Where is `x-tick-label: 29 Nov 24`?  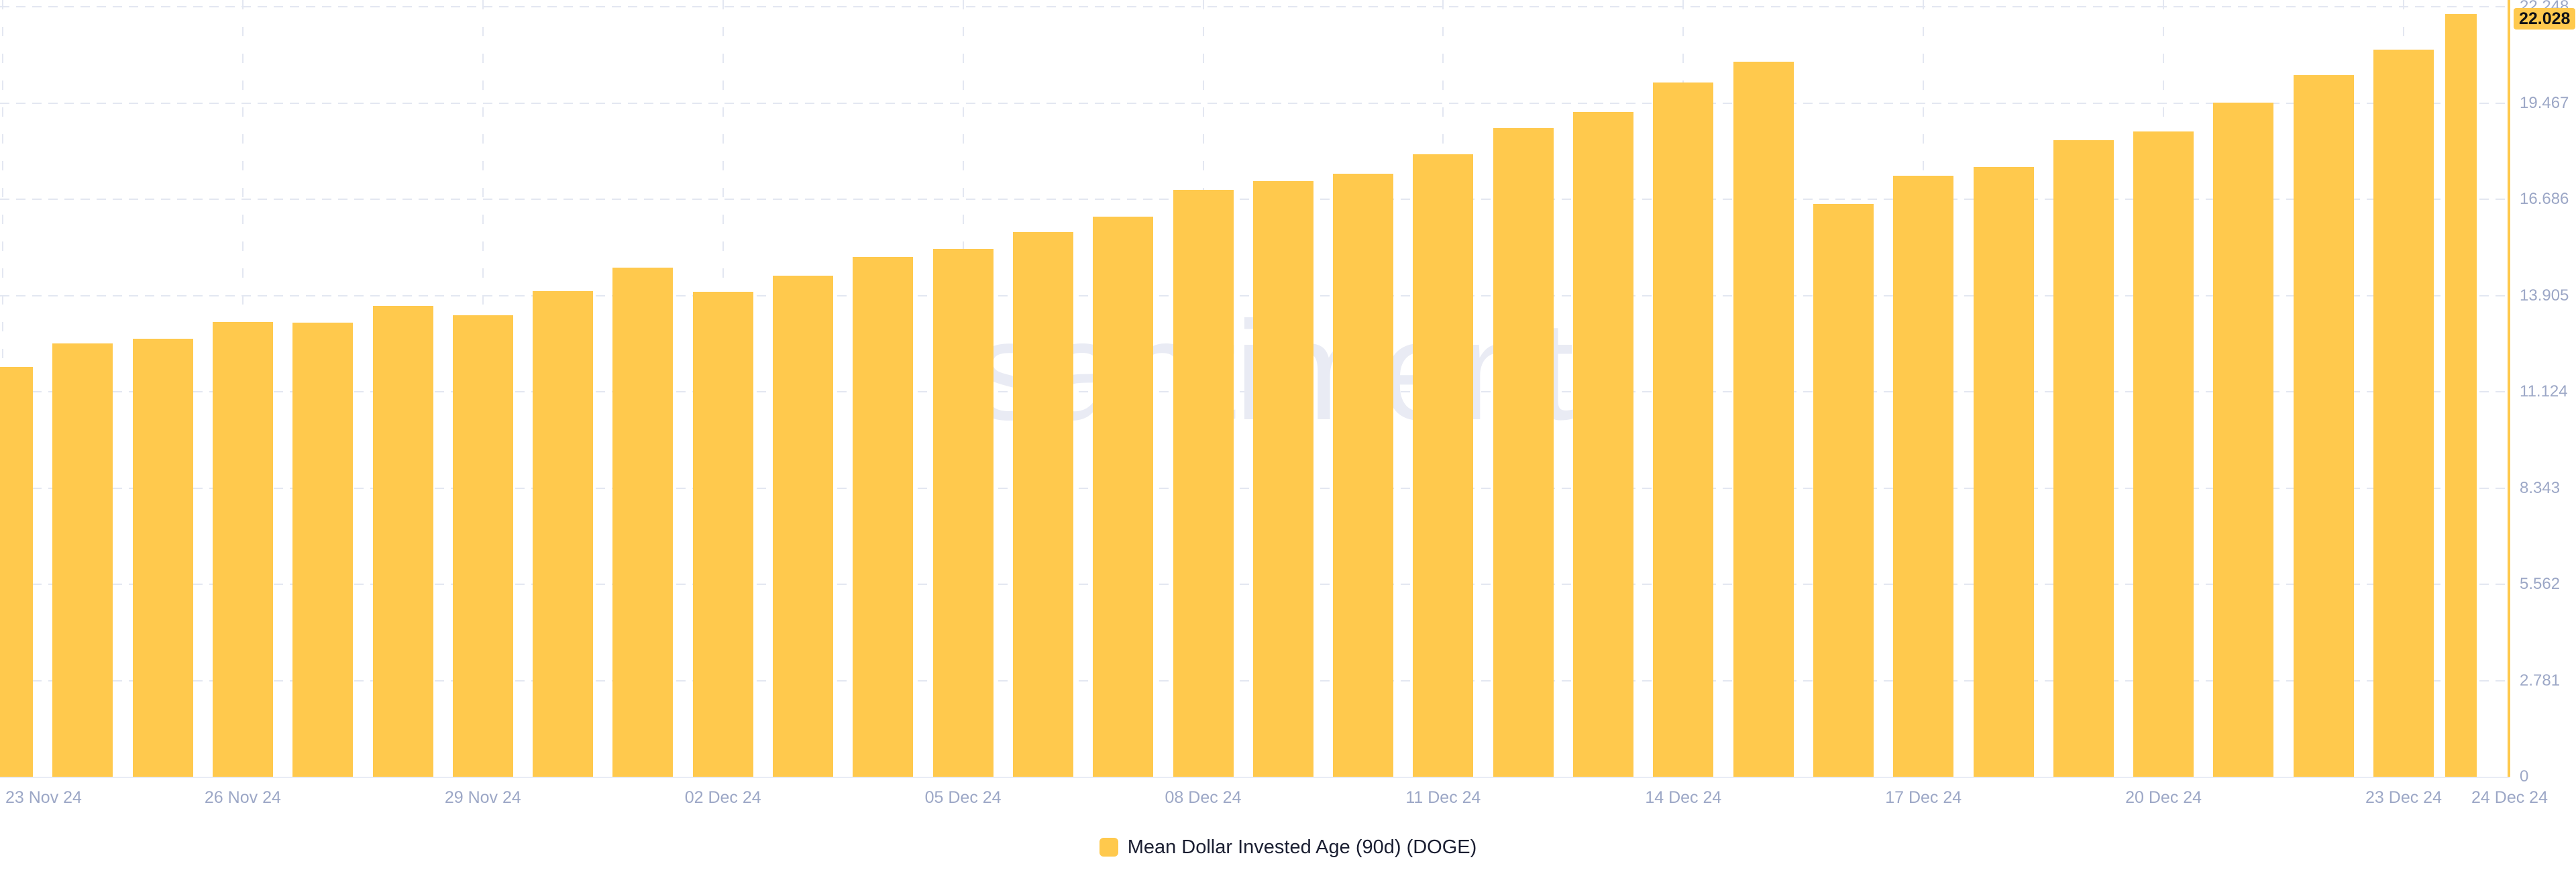 x-tick-label: 29 Nov 24 is located at coordinates (482, 798).